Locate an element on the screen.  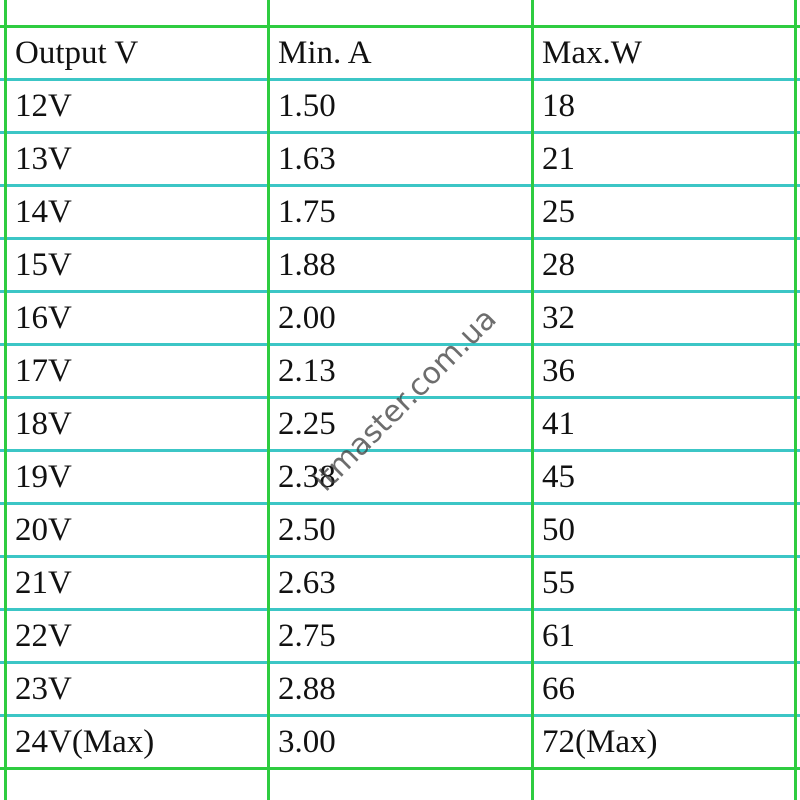
table-cell: 17V is located at coordinates (43, 371).